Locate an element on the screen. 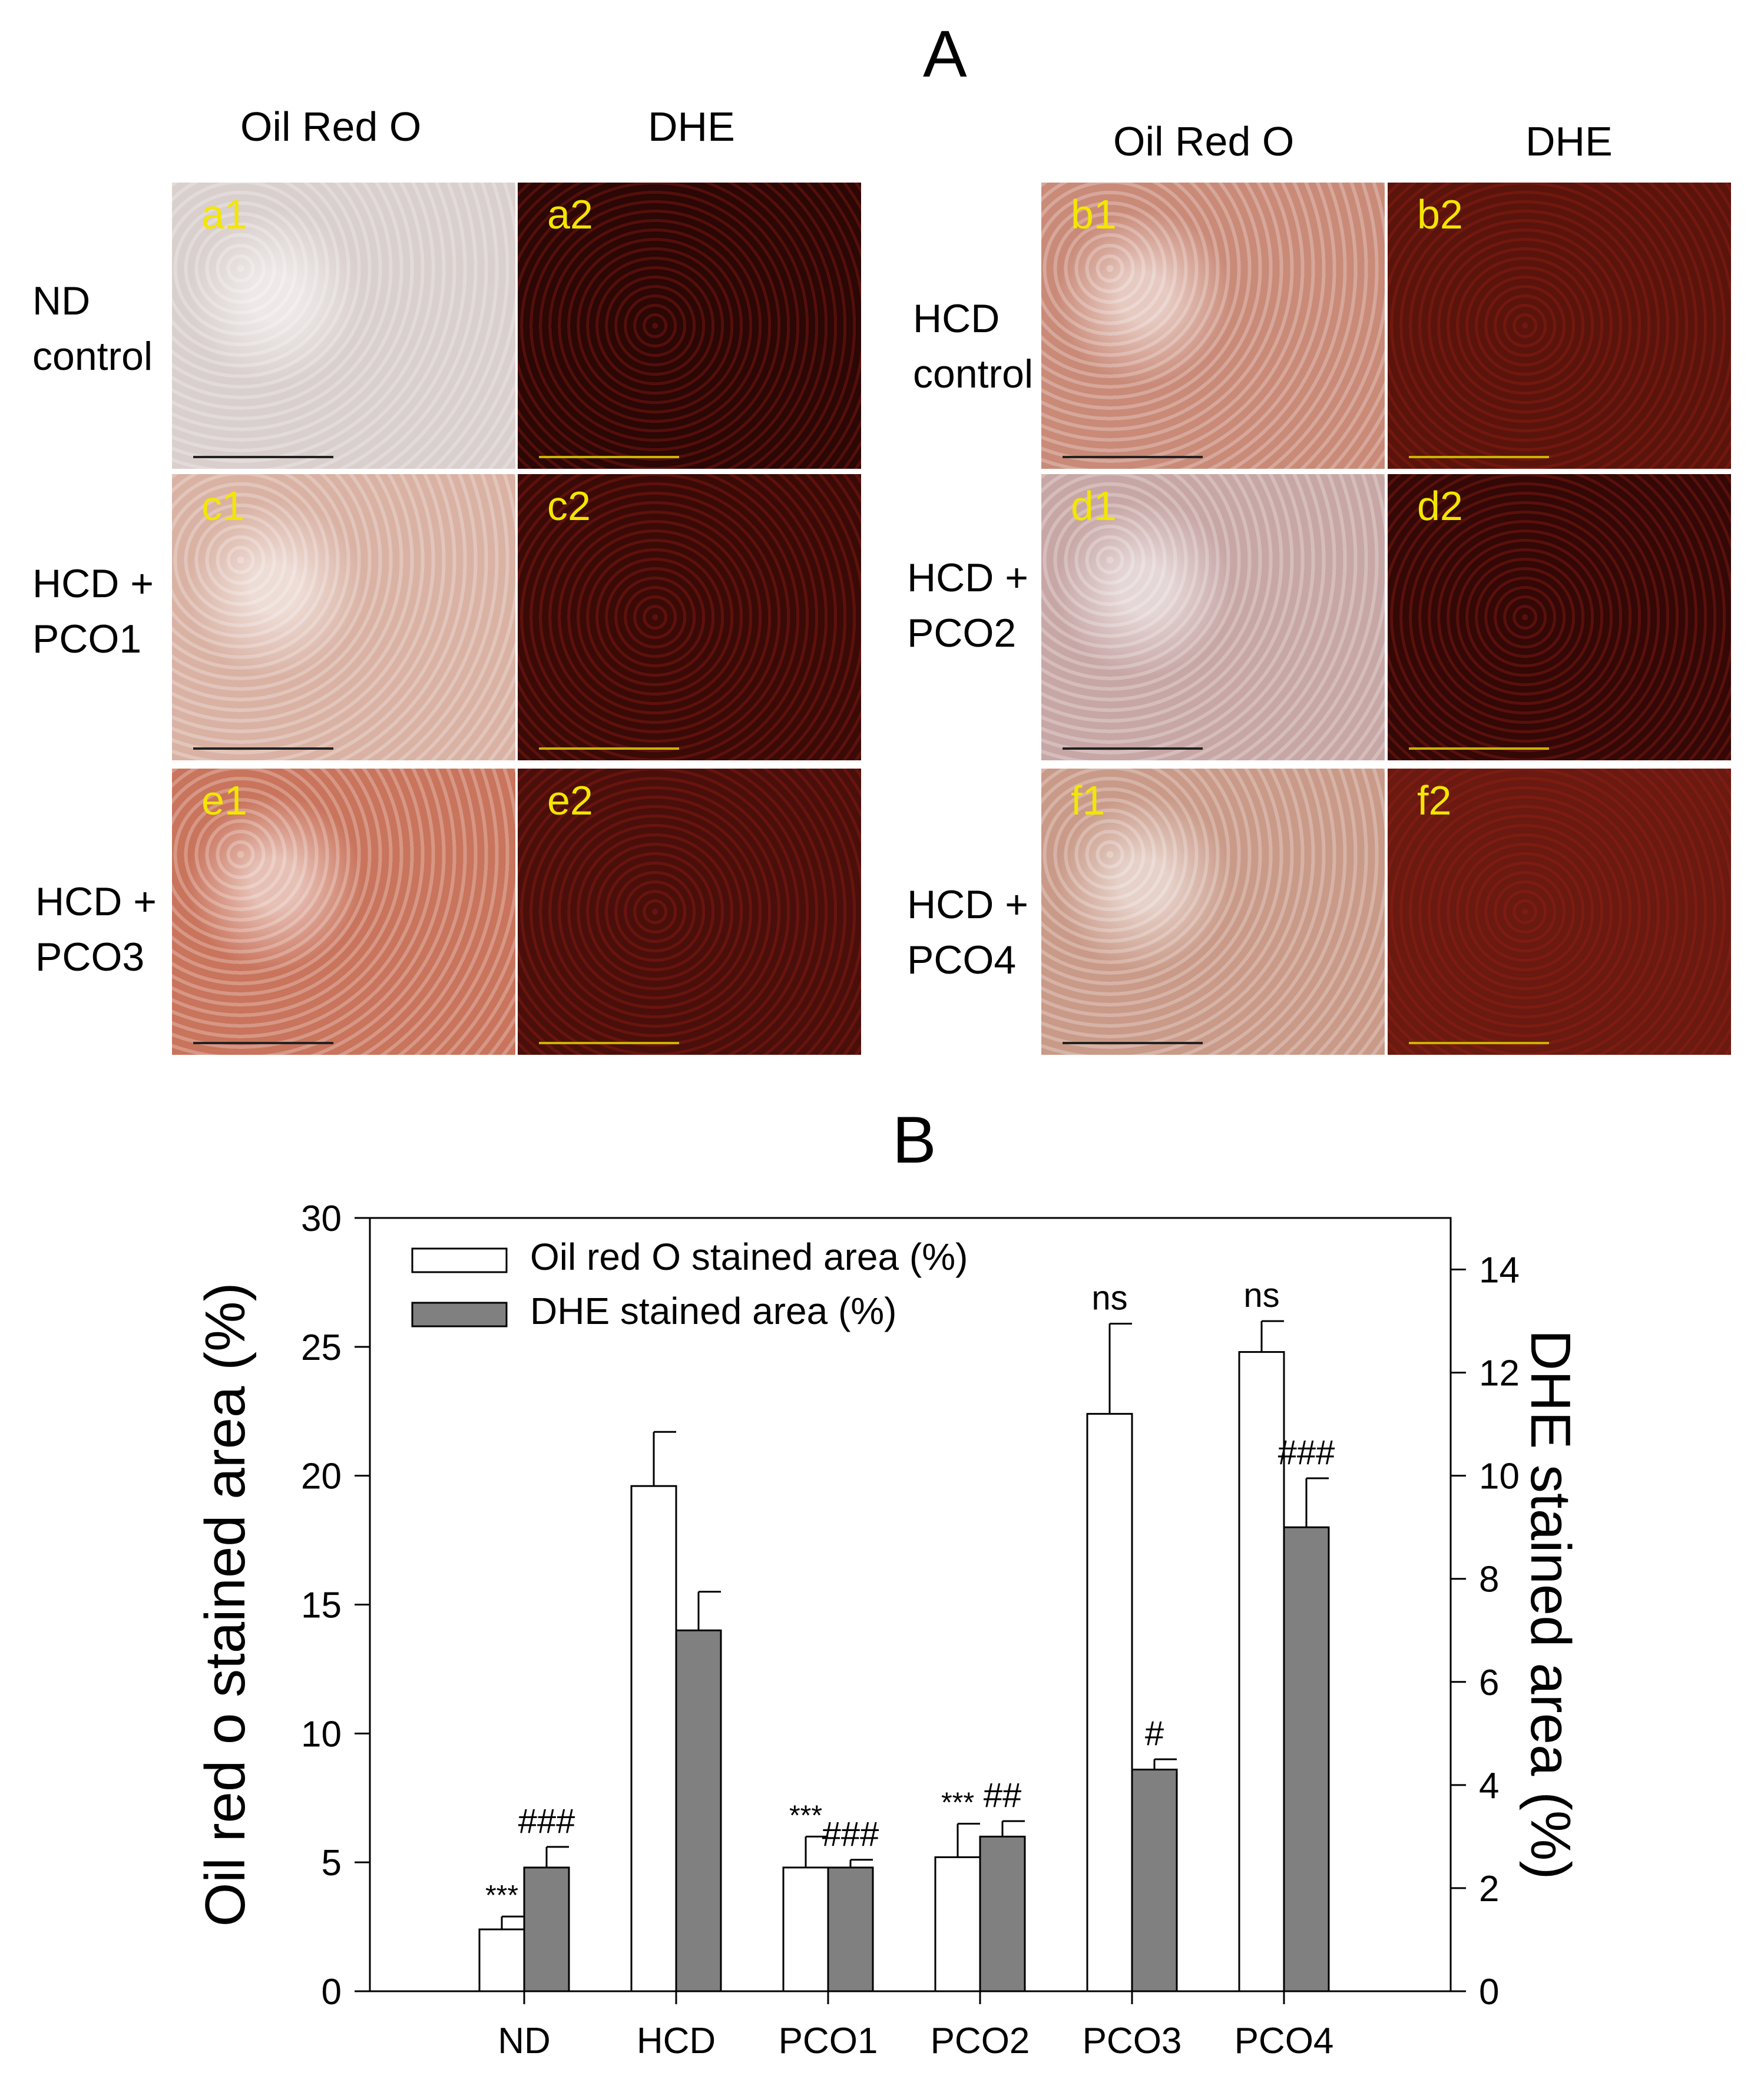 The image size is (1764, 2079). micrograph-a1: a1 is located at coordinates (343, 326).